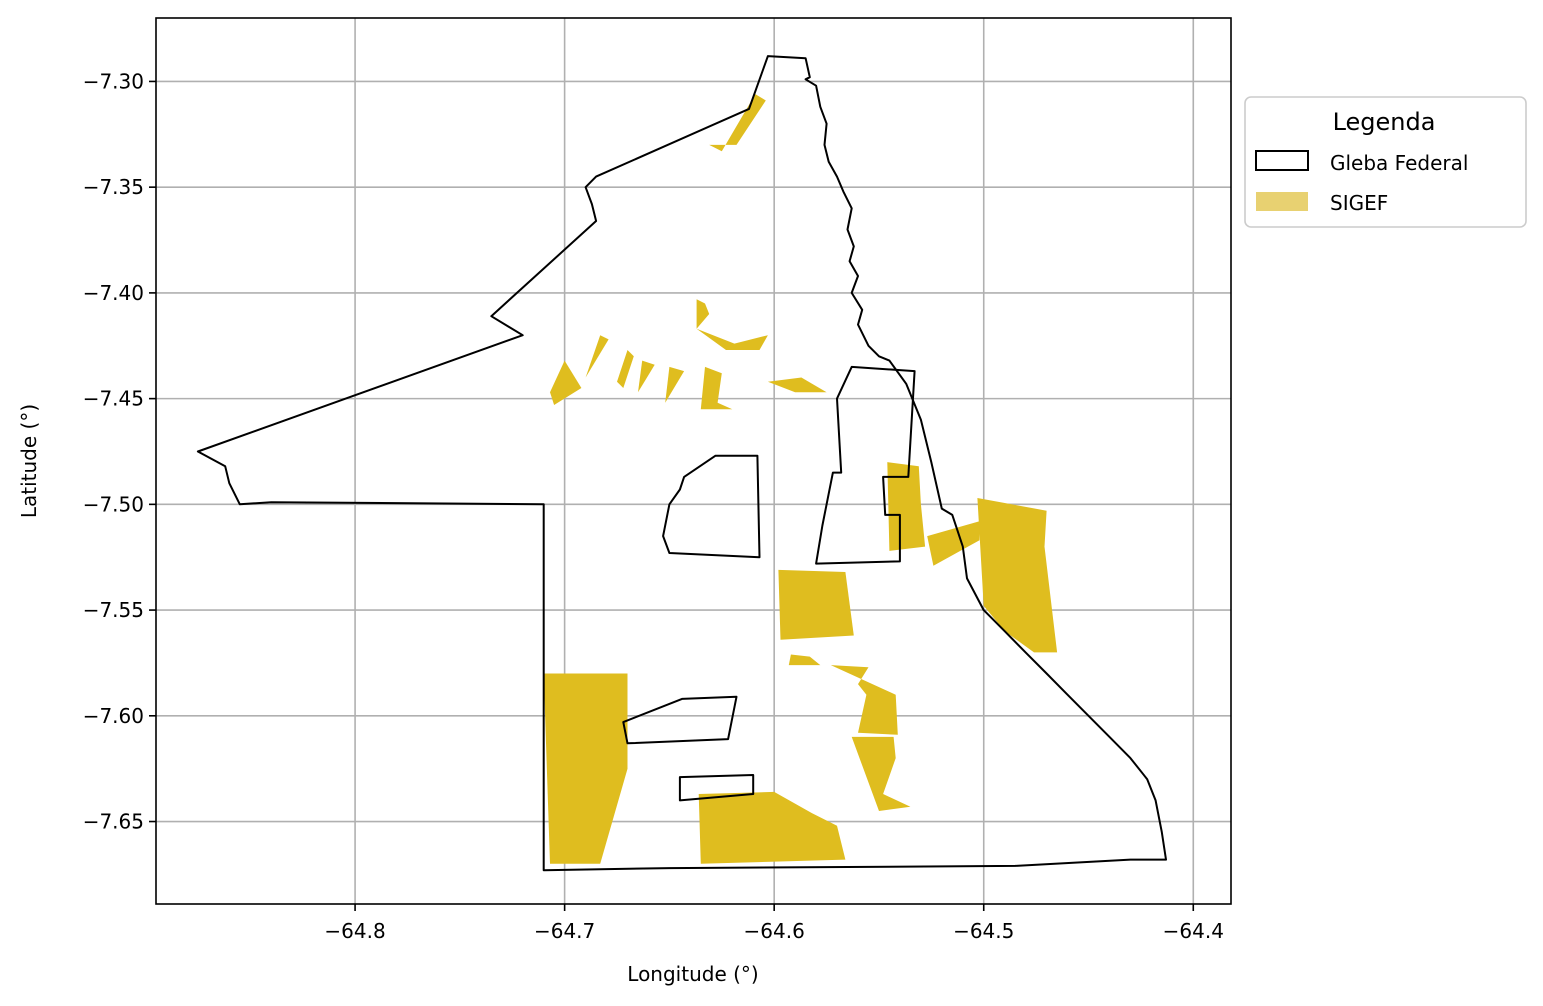 The image size is (1543, 1006). I want to click on x-axis-ticks: −64.8 −64.7 −64.6 −64.5 −64.4, so click(774, 923).